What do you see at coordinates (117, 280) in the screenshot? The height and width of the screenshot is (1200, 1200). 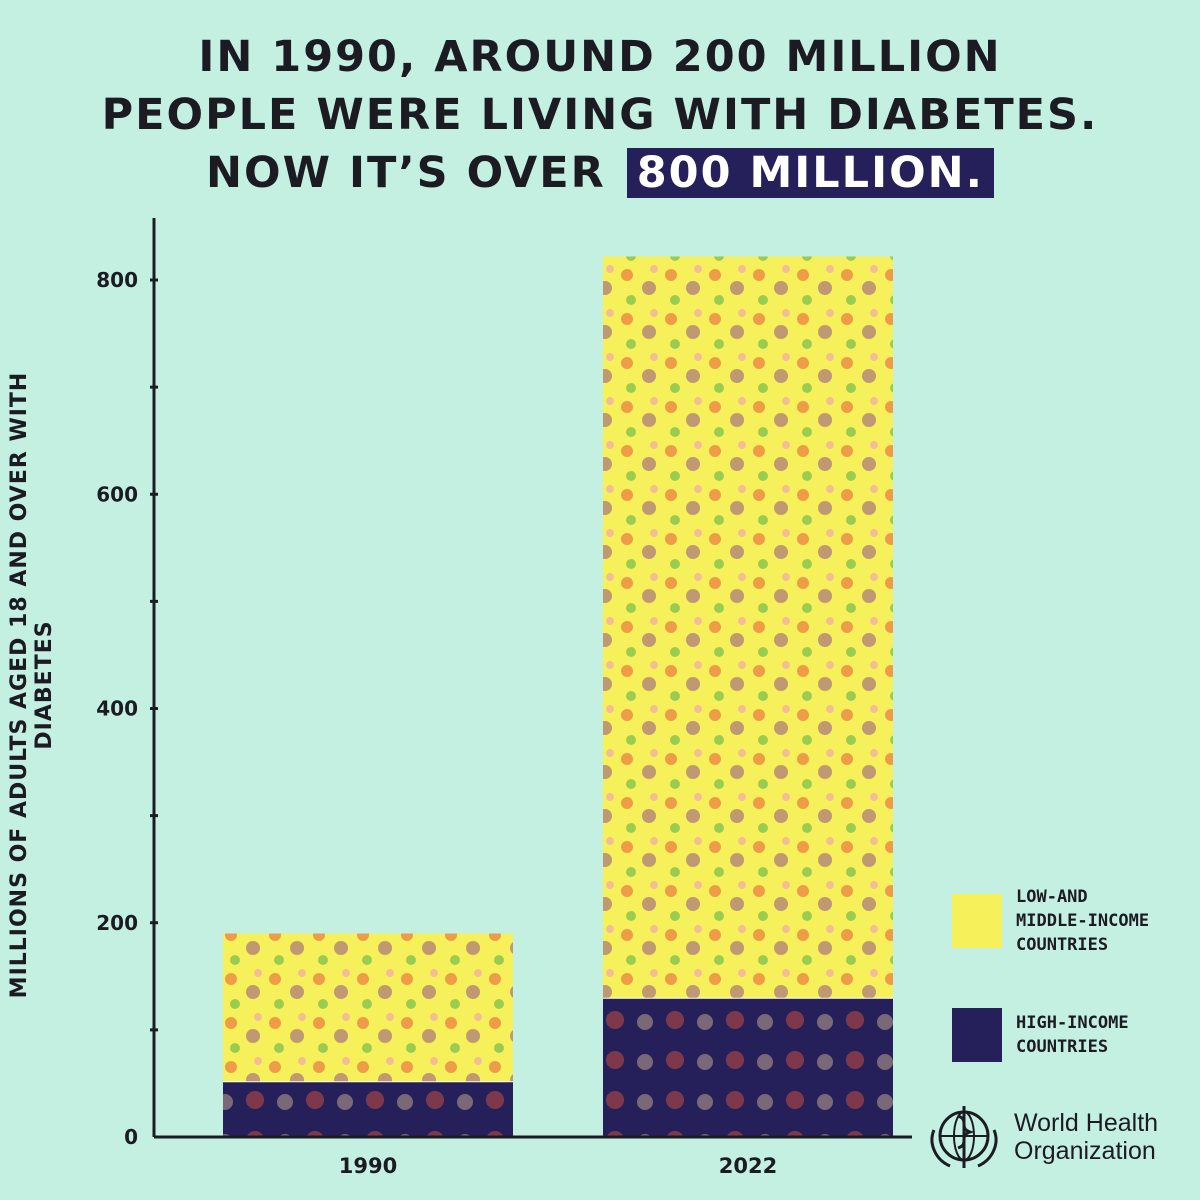 I see `y-tick-label: 800` at bounding box center [117, 280].